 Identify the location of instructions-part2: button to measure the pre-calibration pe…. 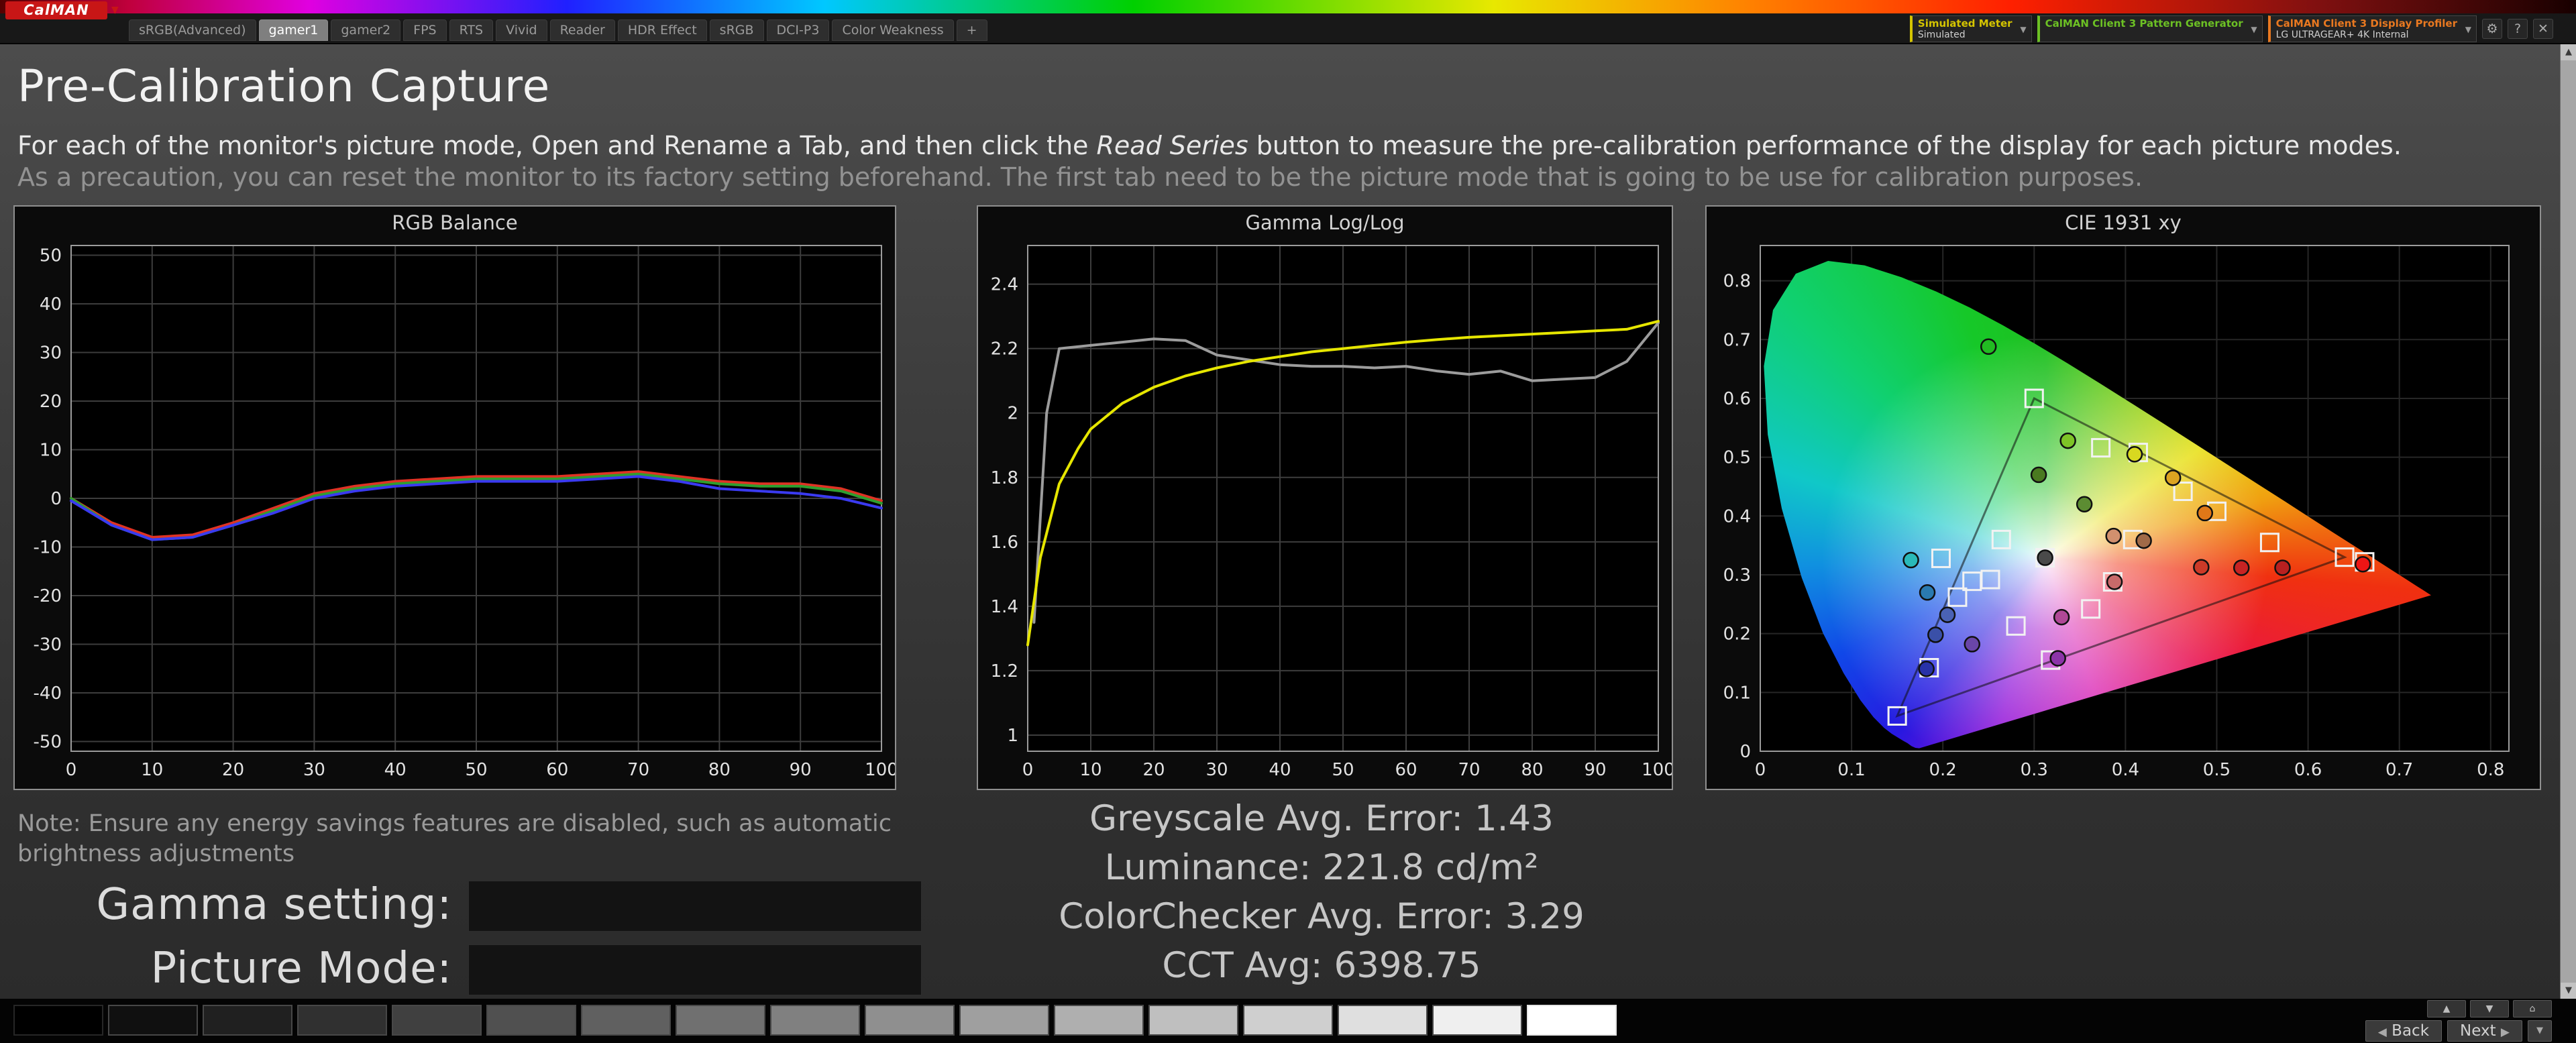
(1825, 145).